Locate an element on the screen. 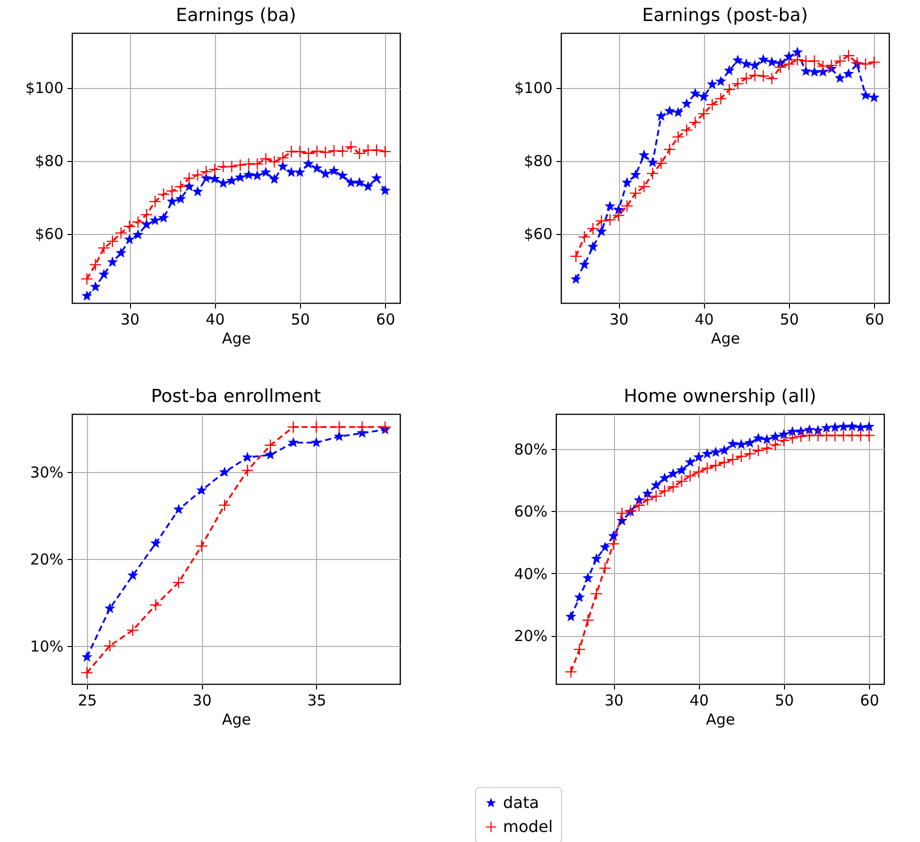 Image resolution: width=920 pixels, height=842 pixels. chart-title: Home ownership (all) is located at coordinates (720, 396).